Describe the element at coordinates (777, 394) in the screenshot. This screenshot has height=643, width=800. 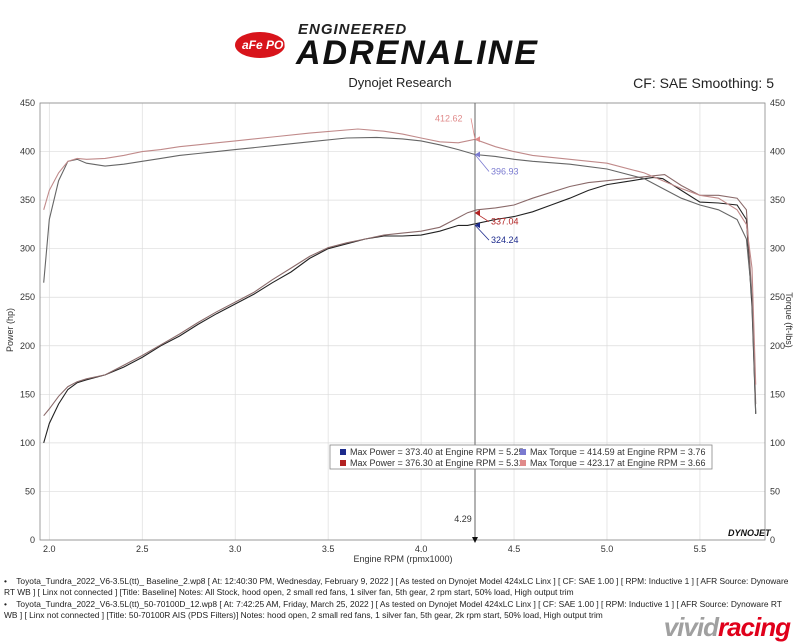
I see `y-tick-label-right: 150` at that location.